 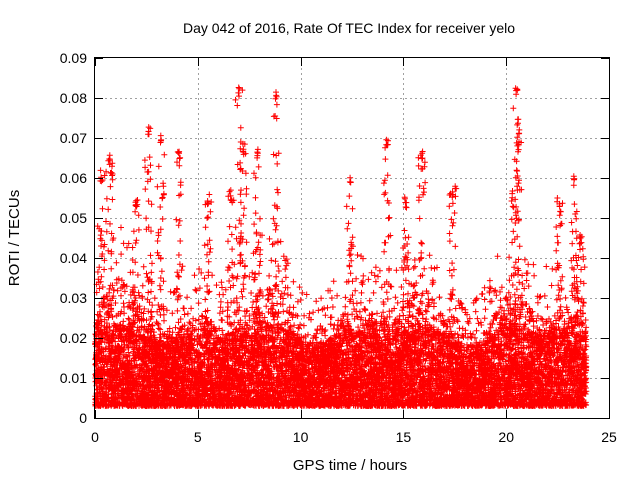 I want to click on x-axis-label: GPS time / hours, so click(x=350, y=465).